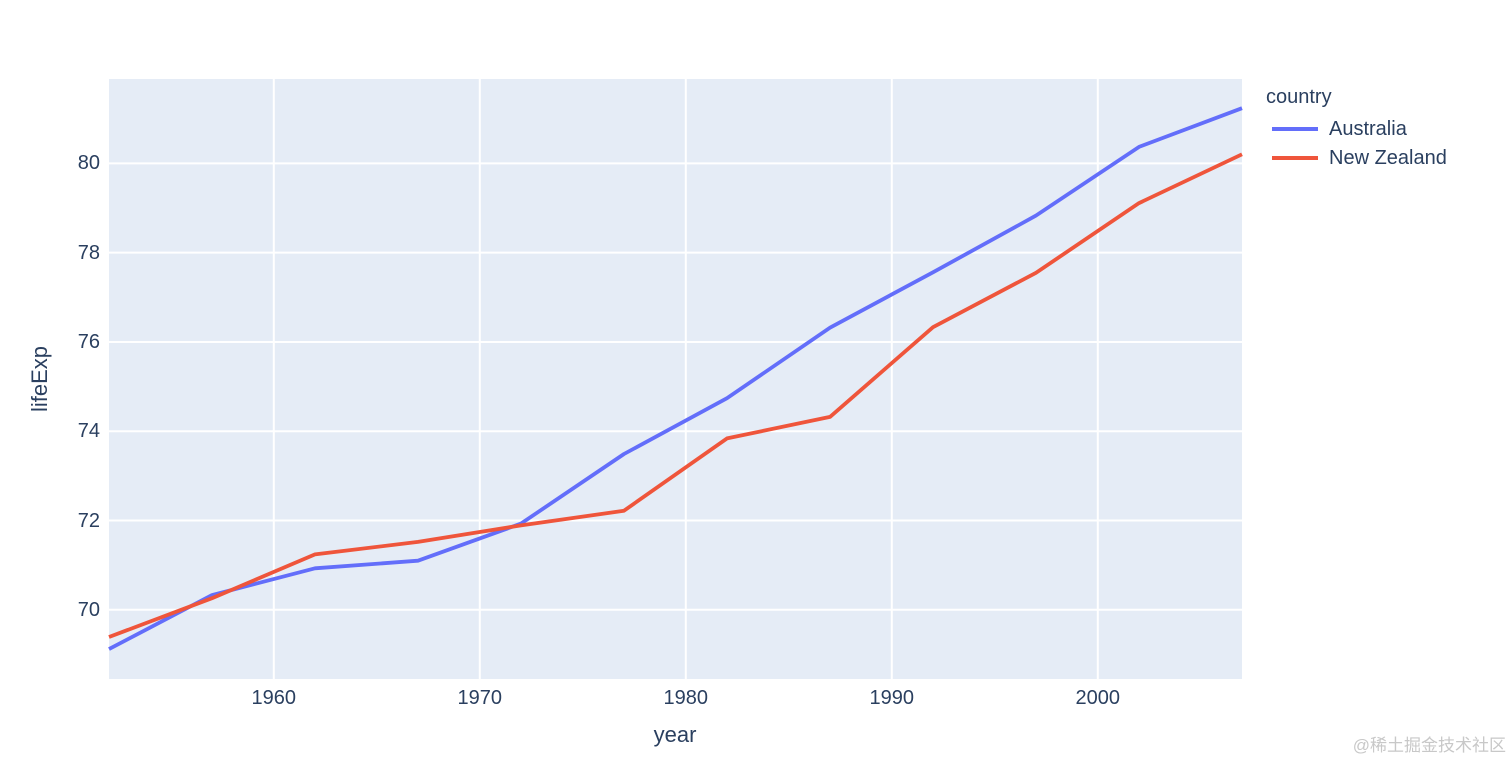 This screenshot has width=1512, height=776. I want to click on y-tick-label: 80, so click(88, 163).